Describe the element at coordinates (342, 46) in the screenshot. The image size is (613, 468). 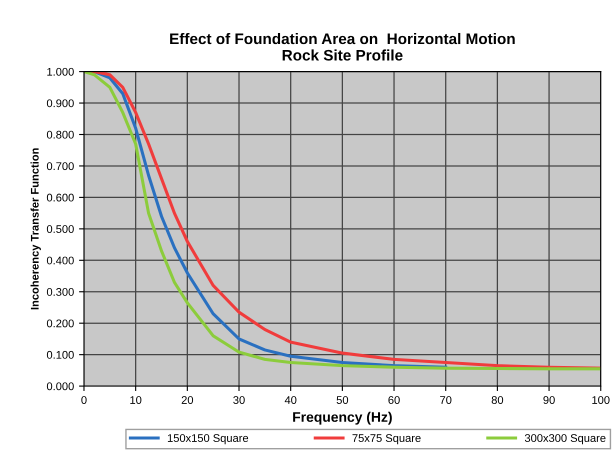
I see `chart-title: Effect of Foundation Area on Horizontal Motion Rock Site Profile` at that location.